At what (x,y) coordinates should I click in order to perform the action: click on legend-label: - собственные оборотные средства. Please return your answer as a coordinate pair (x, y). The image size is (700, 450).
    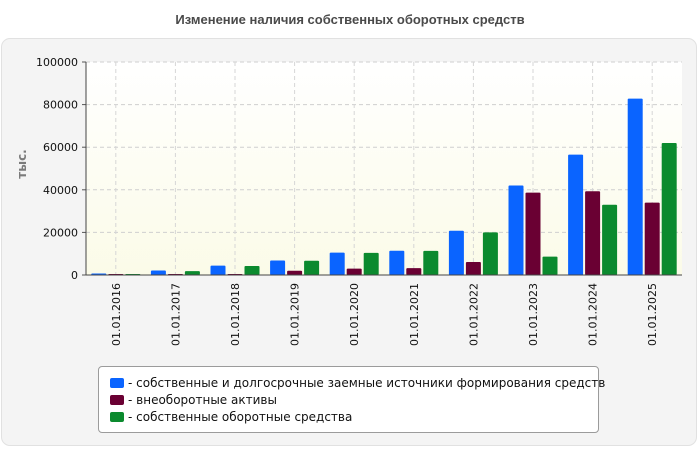
    Looking at the image, I should click on (240, 416).